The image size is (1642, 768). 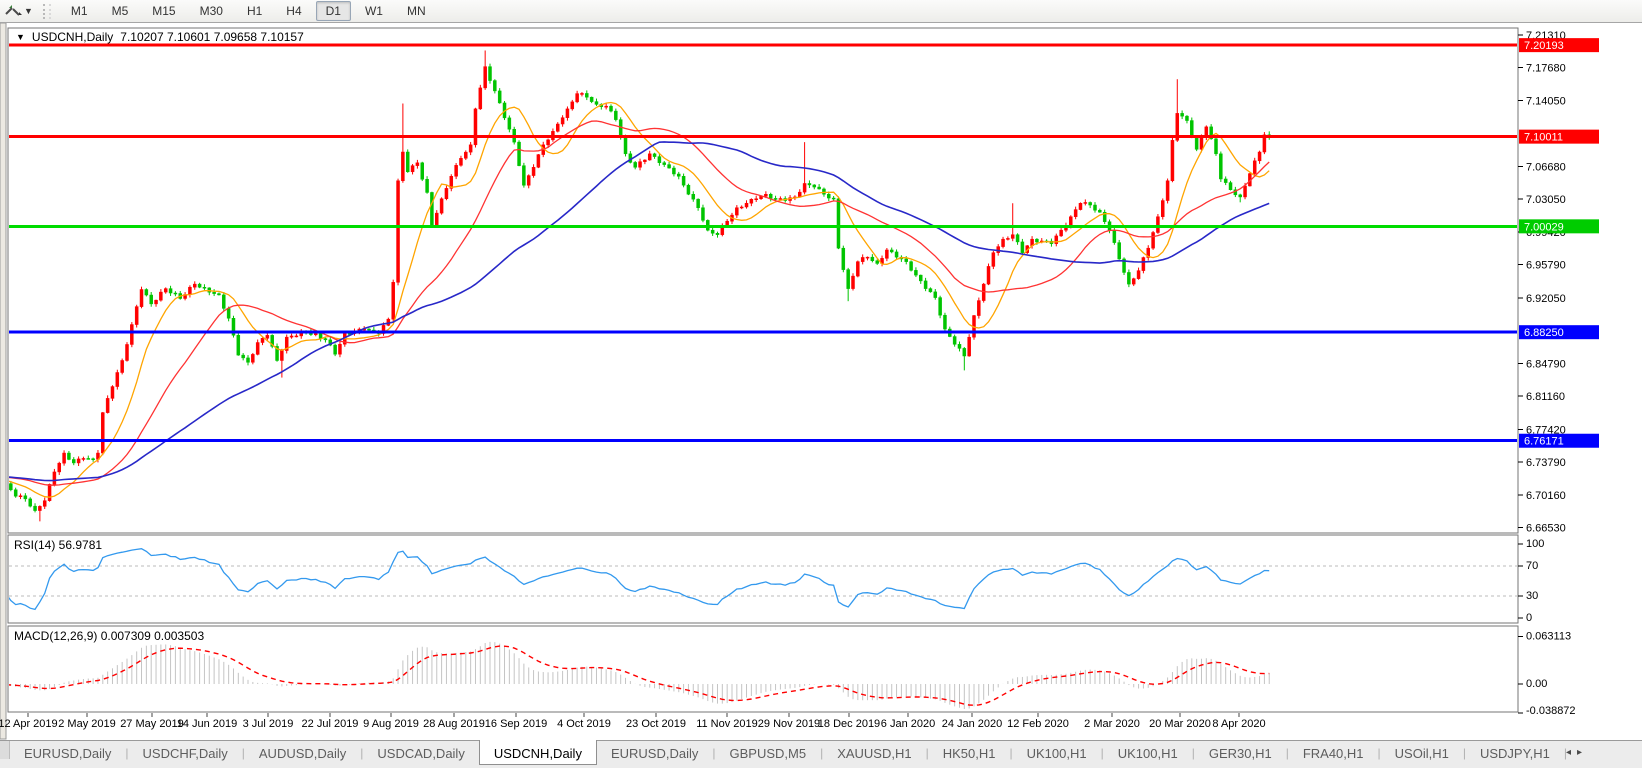 What do you see at coordinates (333, 11) in the screenshot?
I see `timeframe-button-d1: D1` at bounding box center [333, 11].